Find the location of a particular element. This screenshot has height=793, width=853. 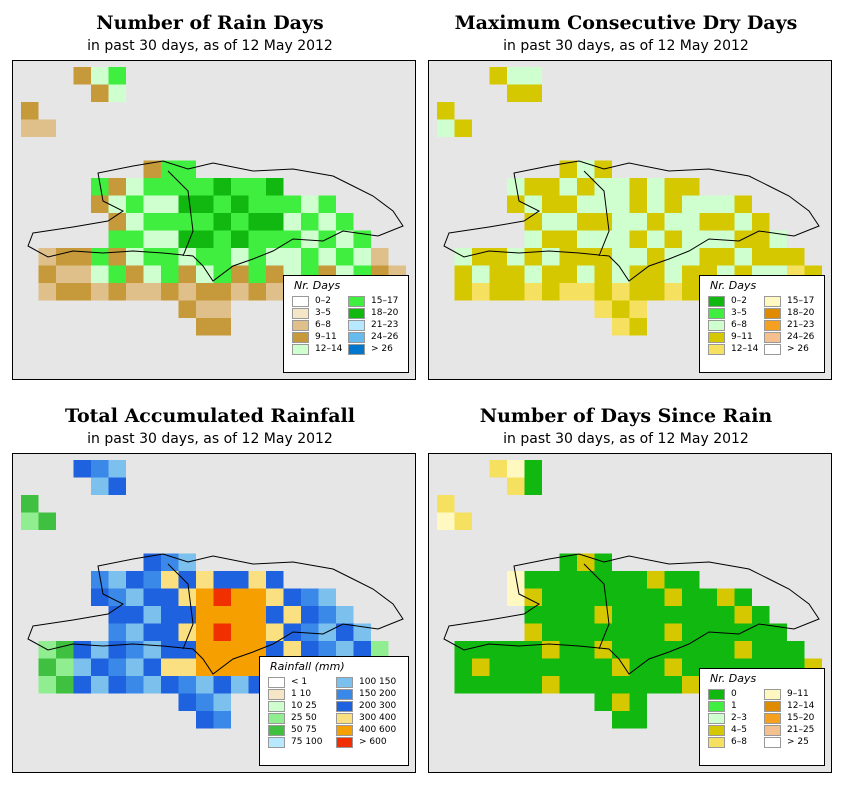

legend-entry: > 26 is located at coordinates (786, 349).